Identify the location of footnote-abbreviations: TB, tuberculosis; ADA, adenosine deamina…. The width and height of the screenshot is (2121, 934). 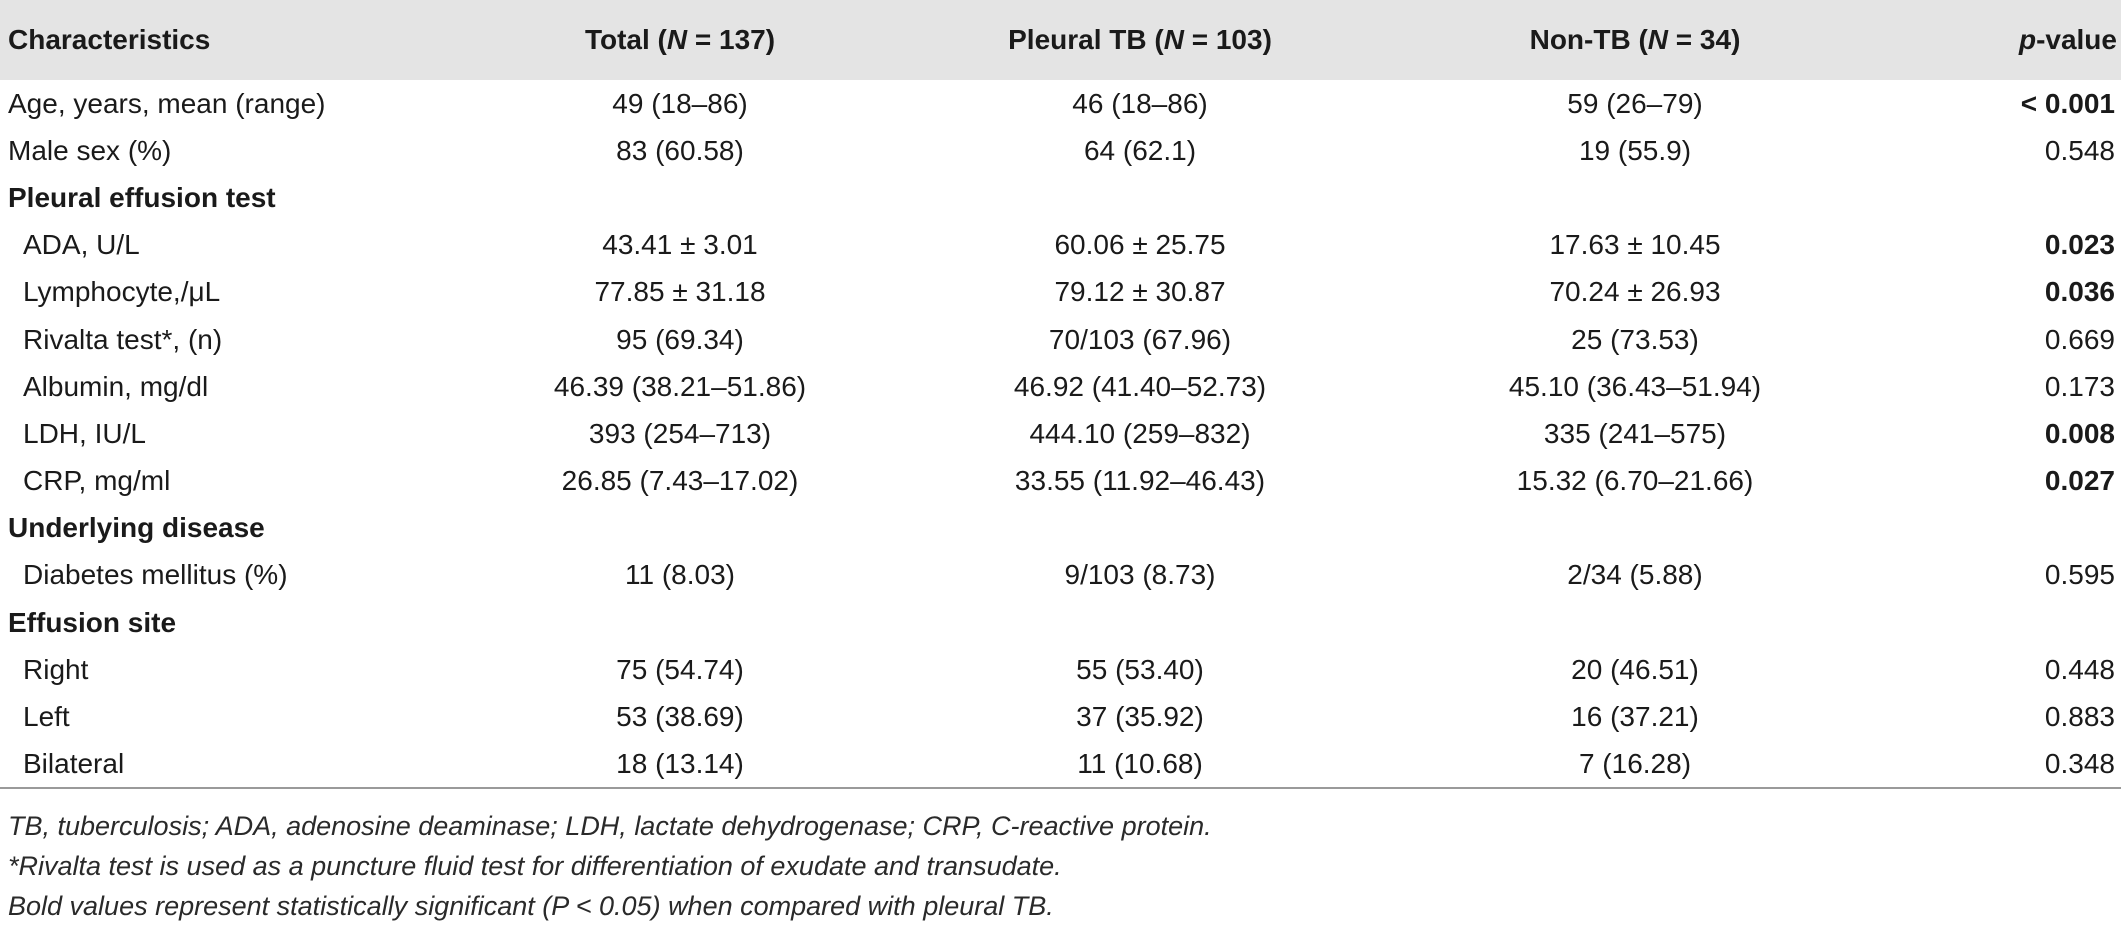
(610, 826).